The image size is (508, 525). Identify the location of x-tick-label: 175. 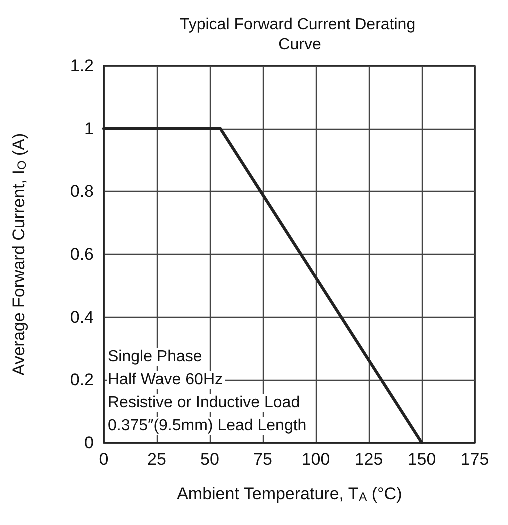
(475, 459).